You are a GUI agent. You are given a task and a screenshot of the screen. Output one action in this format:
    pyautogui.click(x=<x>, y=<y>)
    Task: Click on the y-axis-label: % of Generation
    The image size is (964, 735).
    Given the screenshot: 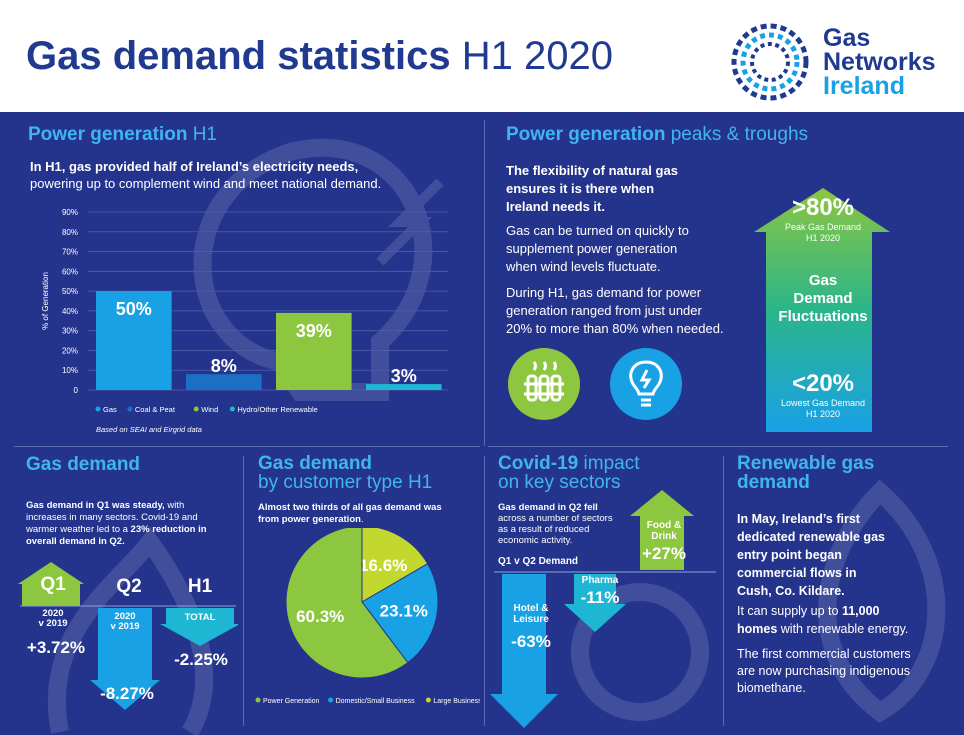 What is the action you would take?
    pyautogui.click(x=45, y=301)
    